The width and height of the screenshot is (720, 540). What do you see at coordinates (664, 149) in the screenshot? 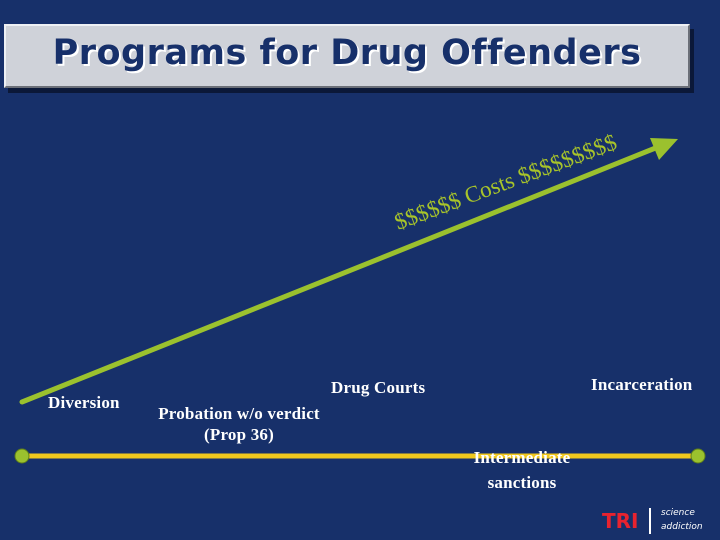
I see `cost-arrow-head` at bounding box center [664, 149].